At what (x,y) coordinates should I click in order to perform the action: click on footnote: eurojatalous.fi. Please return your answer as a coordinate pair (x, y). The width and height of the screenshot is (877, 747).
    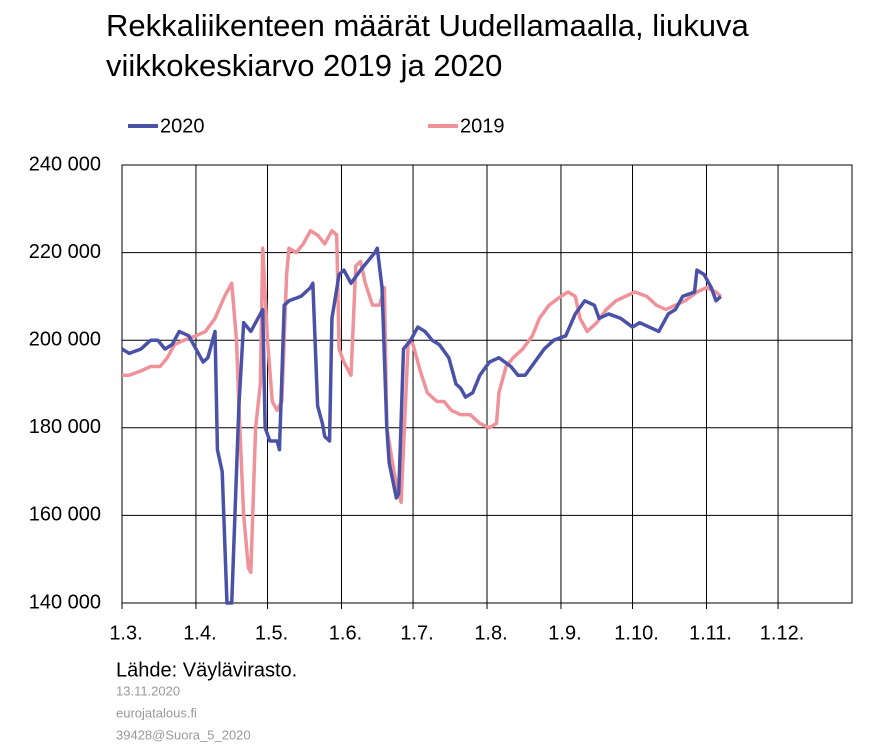
    Looking at the image, I should click on (156, 712).